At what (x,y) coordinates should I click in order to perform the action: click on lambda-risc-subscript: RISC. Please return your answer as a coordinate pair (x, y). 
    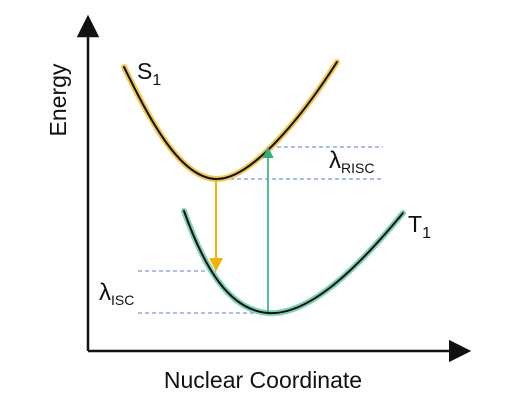
    Looking at the image, I should click on (357, 168).